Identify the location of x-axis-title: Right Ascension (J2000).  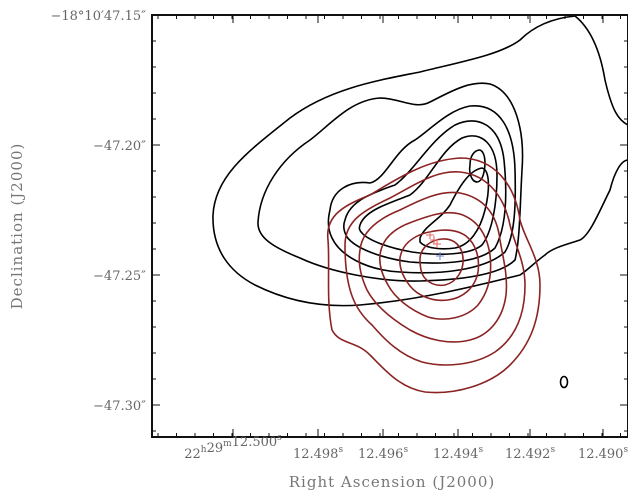
(392, 482).